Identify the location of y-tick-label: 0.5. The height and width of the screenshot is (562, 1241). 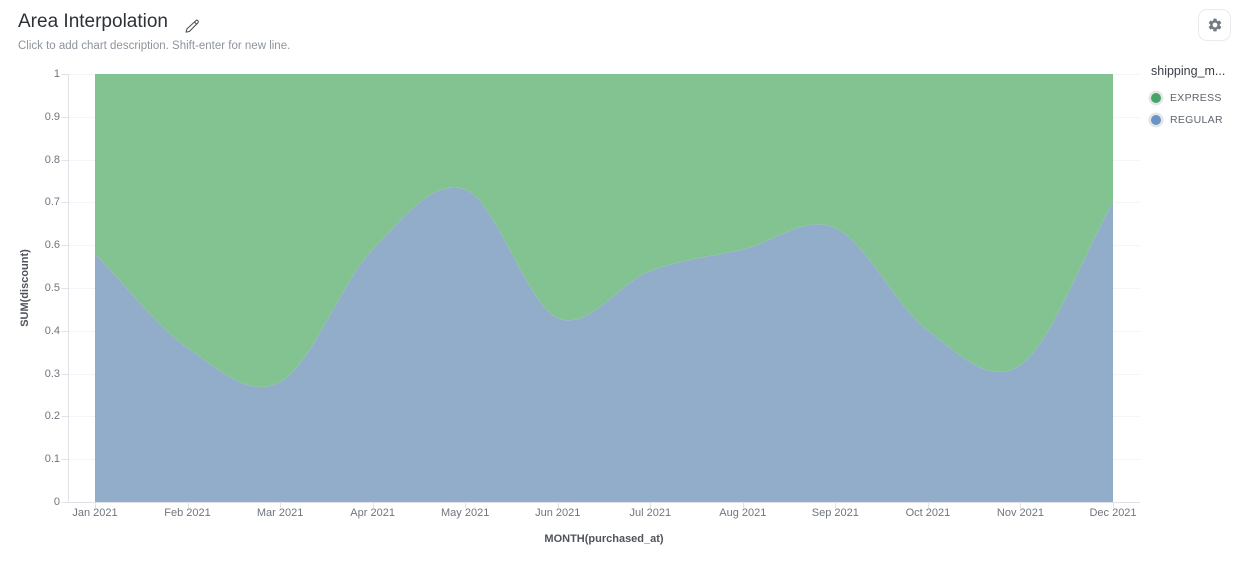
(52, 288).